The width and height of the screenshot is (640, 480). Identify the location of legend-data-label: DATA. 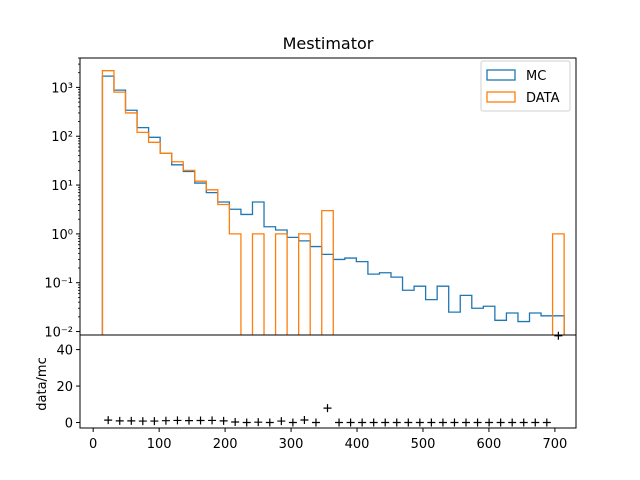
(543, 98).